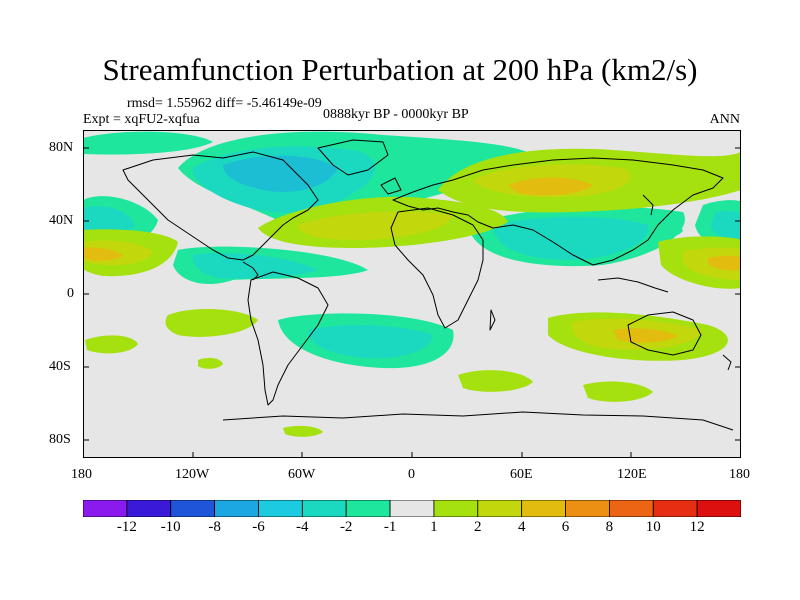 The image size is (800, 600). Describe the element at coordinates (434, 527) in the screenshot. I see `colorbar-label: 1` at that location.